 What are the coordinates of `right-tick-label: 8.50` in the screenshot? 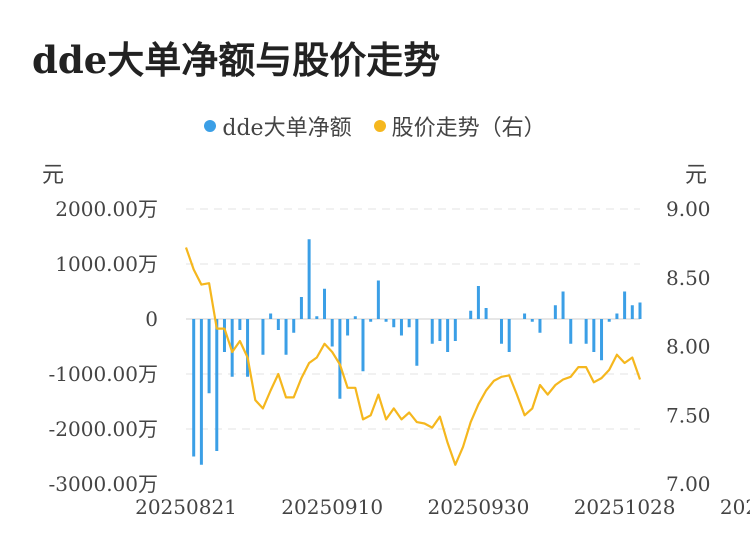 It's located at (688, 278).